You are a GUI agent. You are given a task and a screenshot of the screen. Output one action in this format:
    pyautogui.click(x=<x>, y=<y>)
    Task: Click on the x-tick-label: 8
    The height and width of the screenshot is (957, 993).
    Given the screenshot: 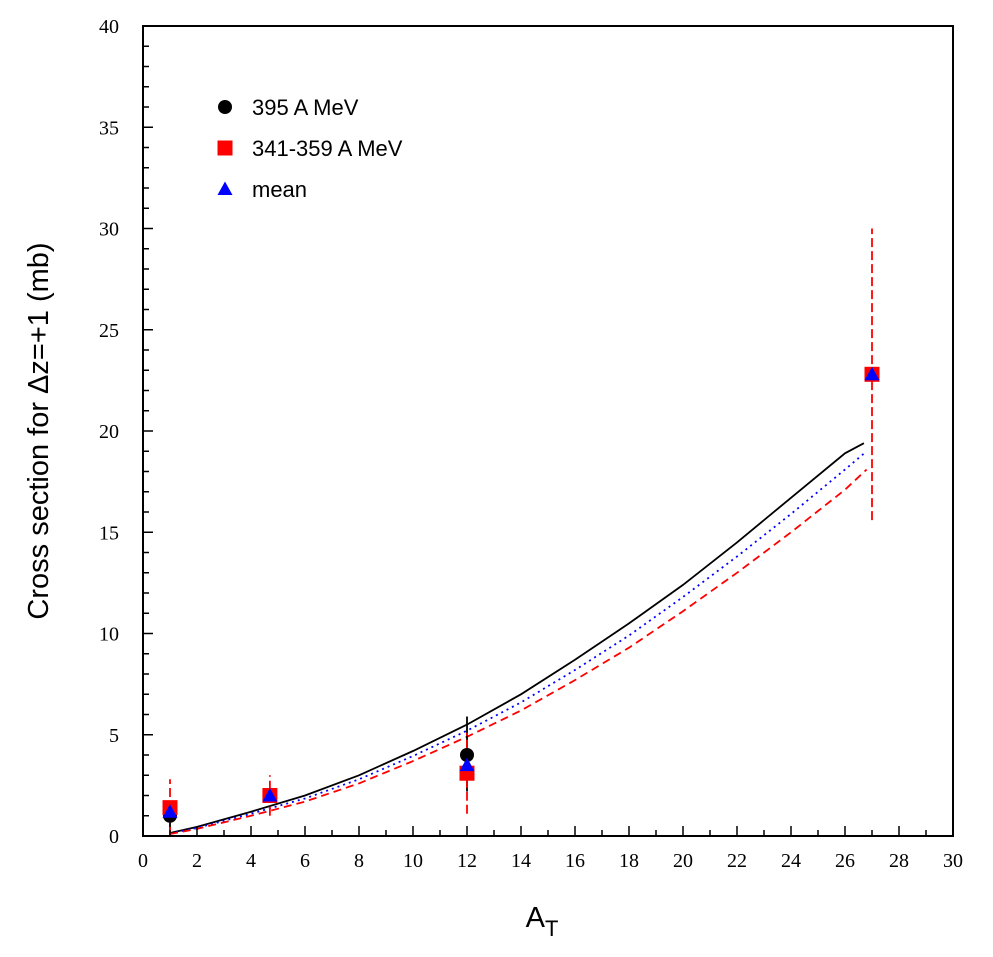 What is the action you would take?
    pyautogui.click(x=359, y=861)
    